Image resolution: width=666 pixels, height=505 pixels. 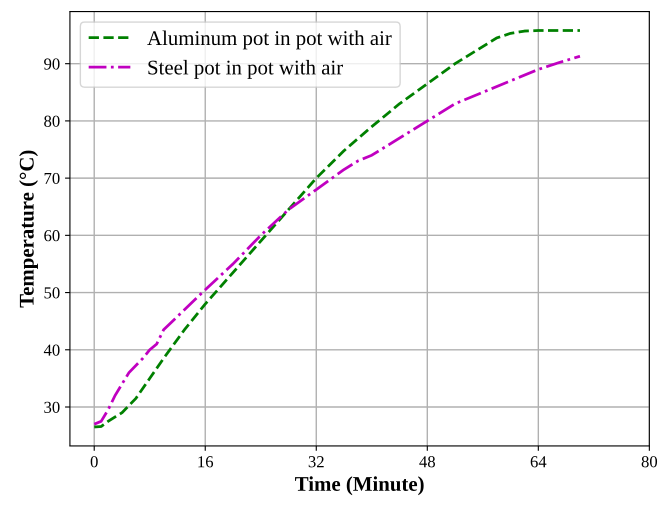 I want to click on legend-label: Steel pot in pot with air, so click(x=245, y=69).